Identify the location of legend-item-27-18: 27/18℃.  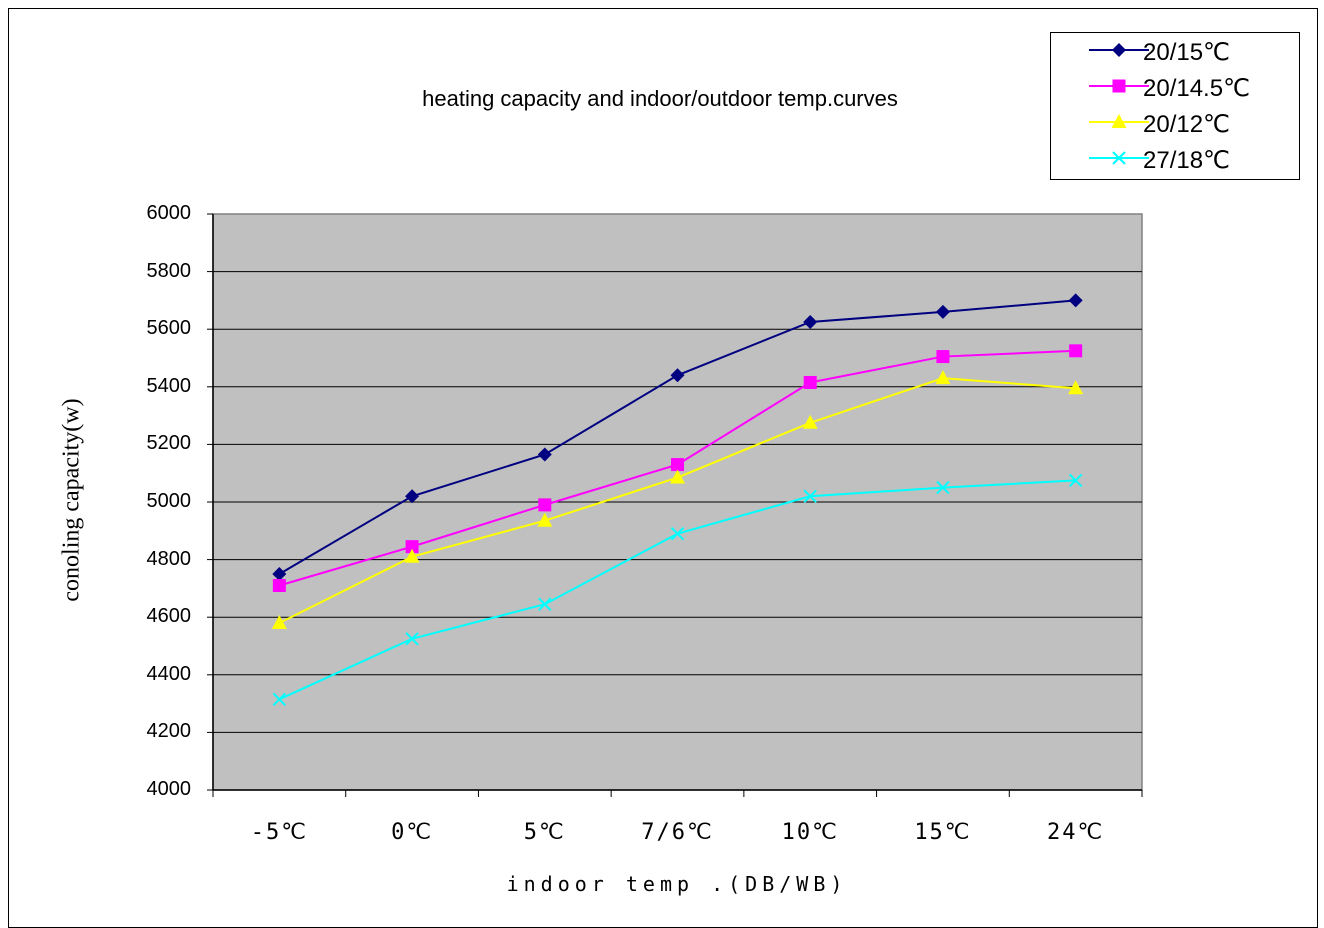
(1175, 158).